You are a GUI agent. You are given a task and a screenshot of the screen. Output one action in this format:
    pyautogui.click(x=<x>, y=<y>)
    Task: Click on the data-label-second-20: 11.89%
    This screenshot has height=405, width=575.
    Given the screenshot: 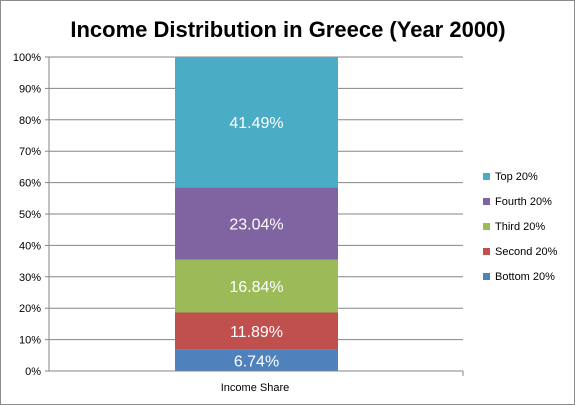 What is the action you would take?
    pyautogui.click(x=256, y=332)
    